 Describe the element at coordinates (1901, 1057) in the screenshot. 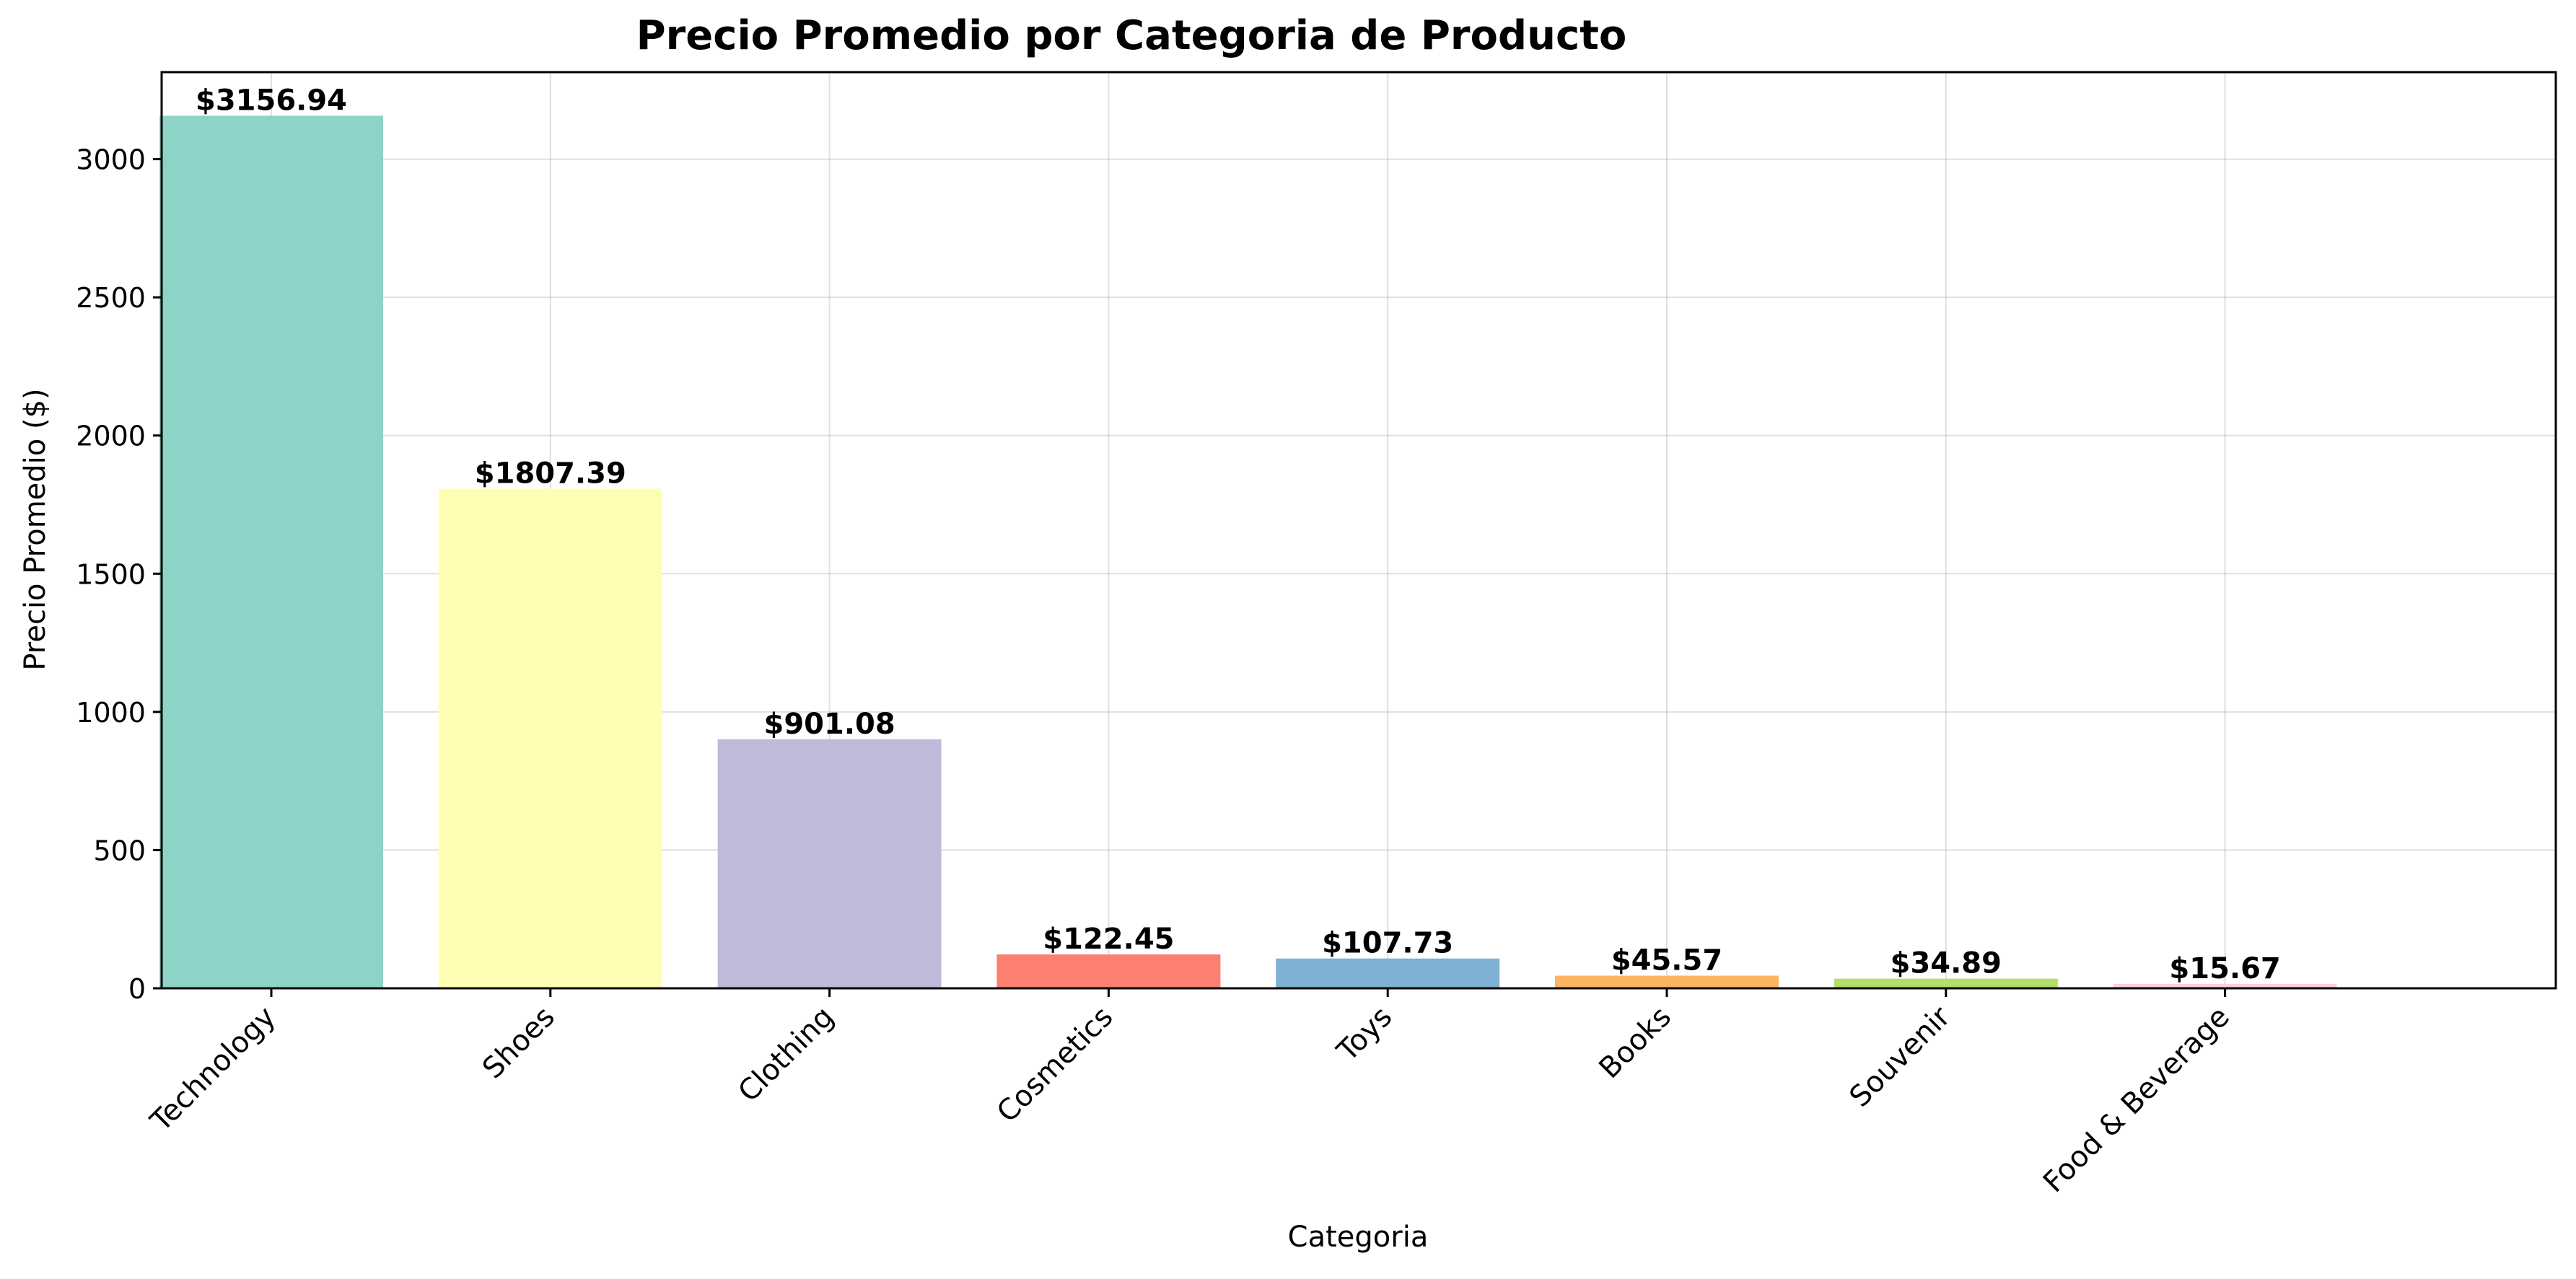

I see `x-tick-label: Souvenir` at that location.